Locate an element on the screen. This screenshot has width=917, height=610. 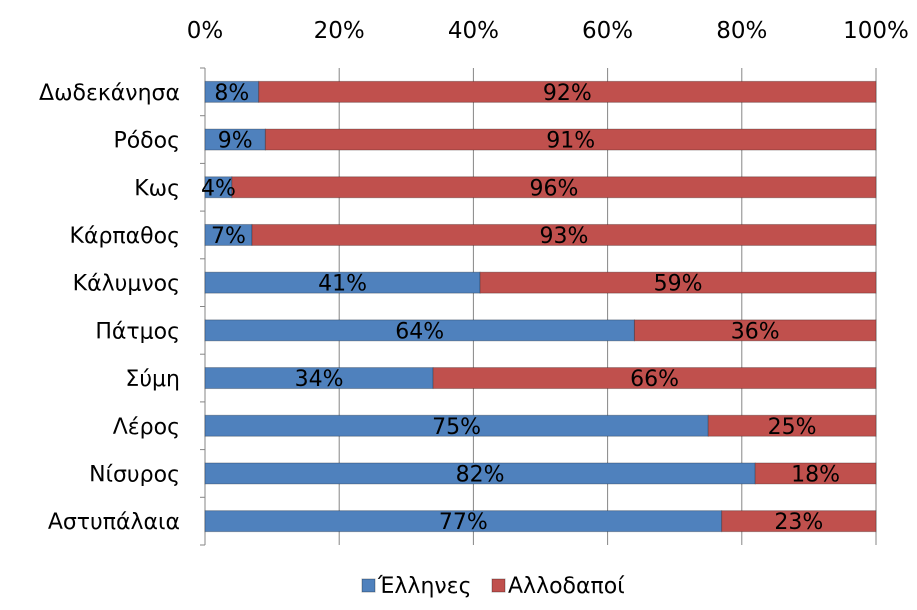
data-label: 77% is located at coordinates (463, 522).